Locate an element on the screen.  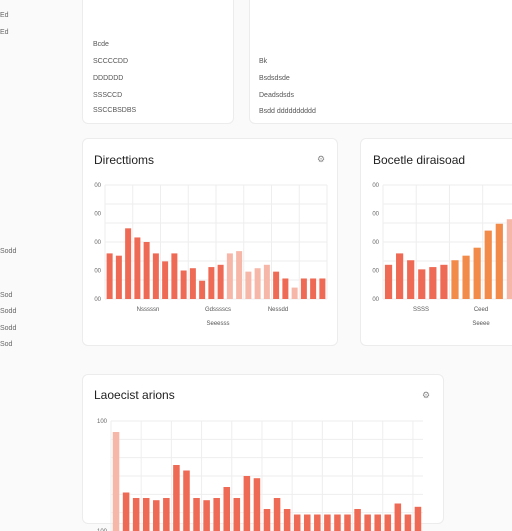
stat-line: Bsdd dddddddddd is located at coordinates (287, 111).